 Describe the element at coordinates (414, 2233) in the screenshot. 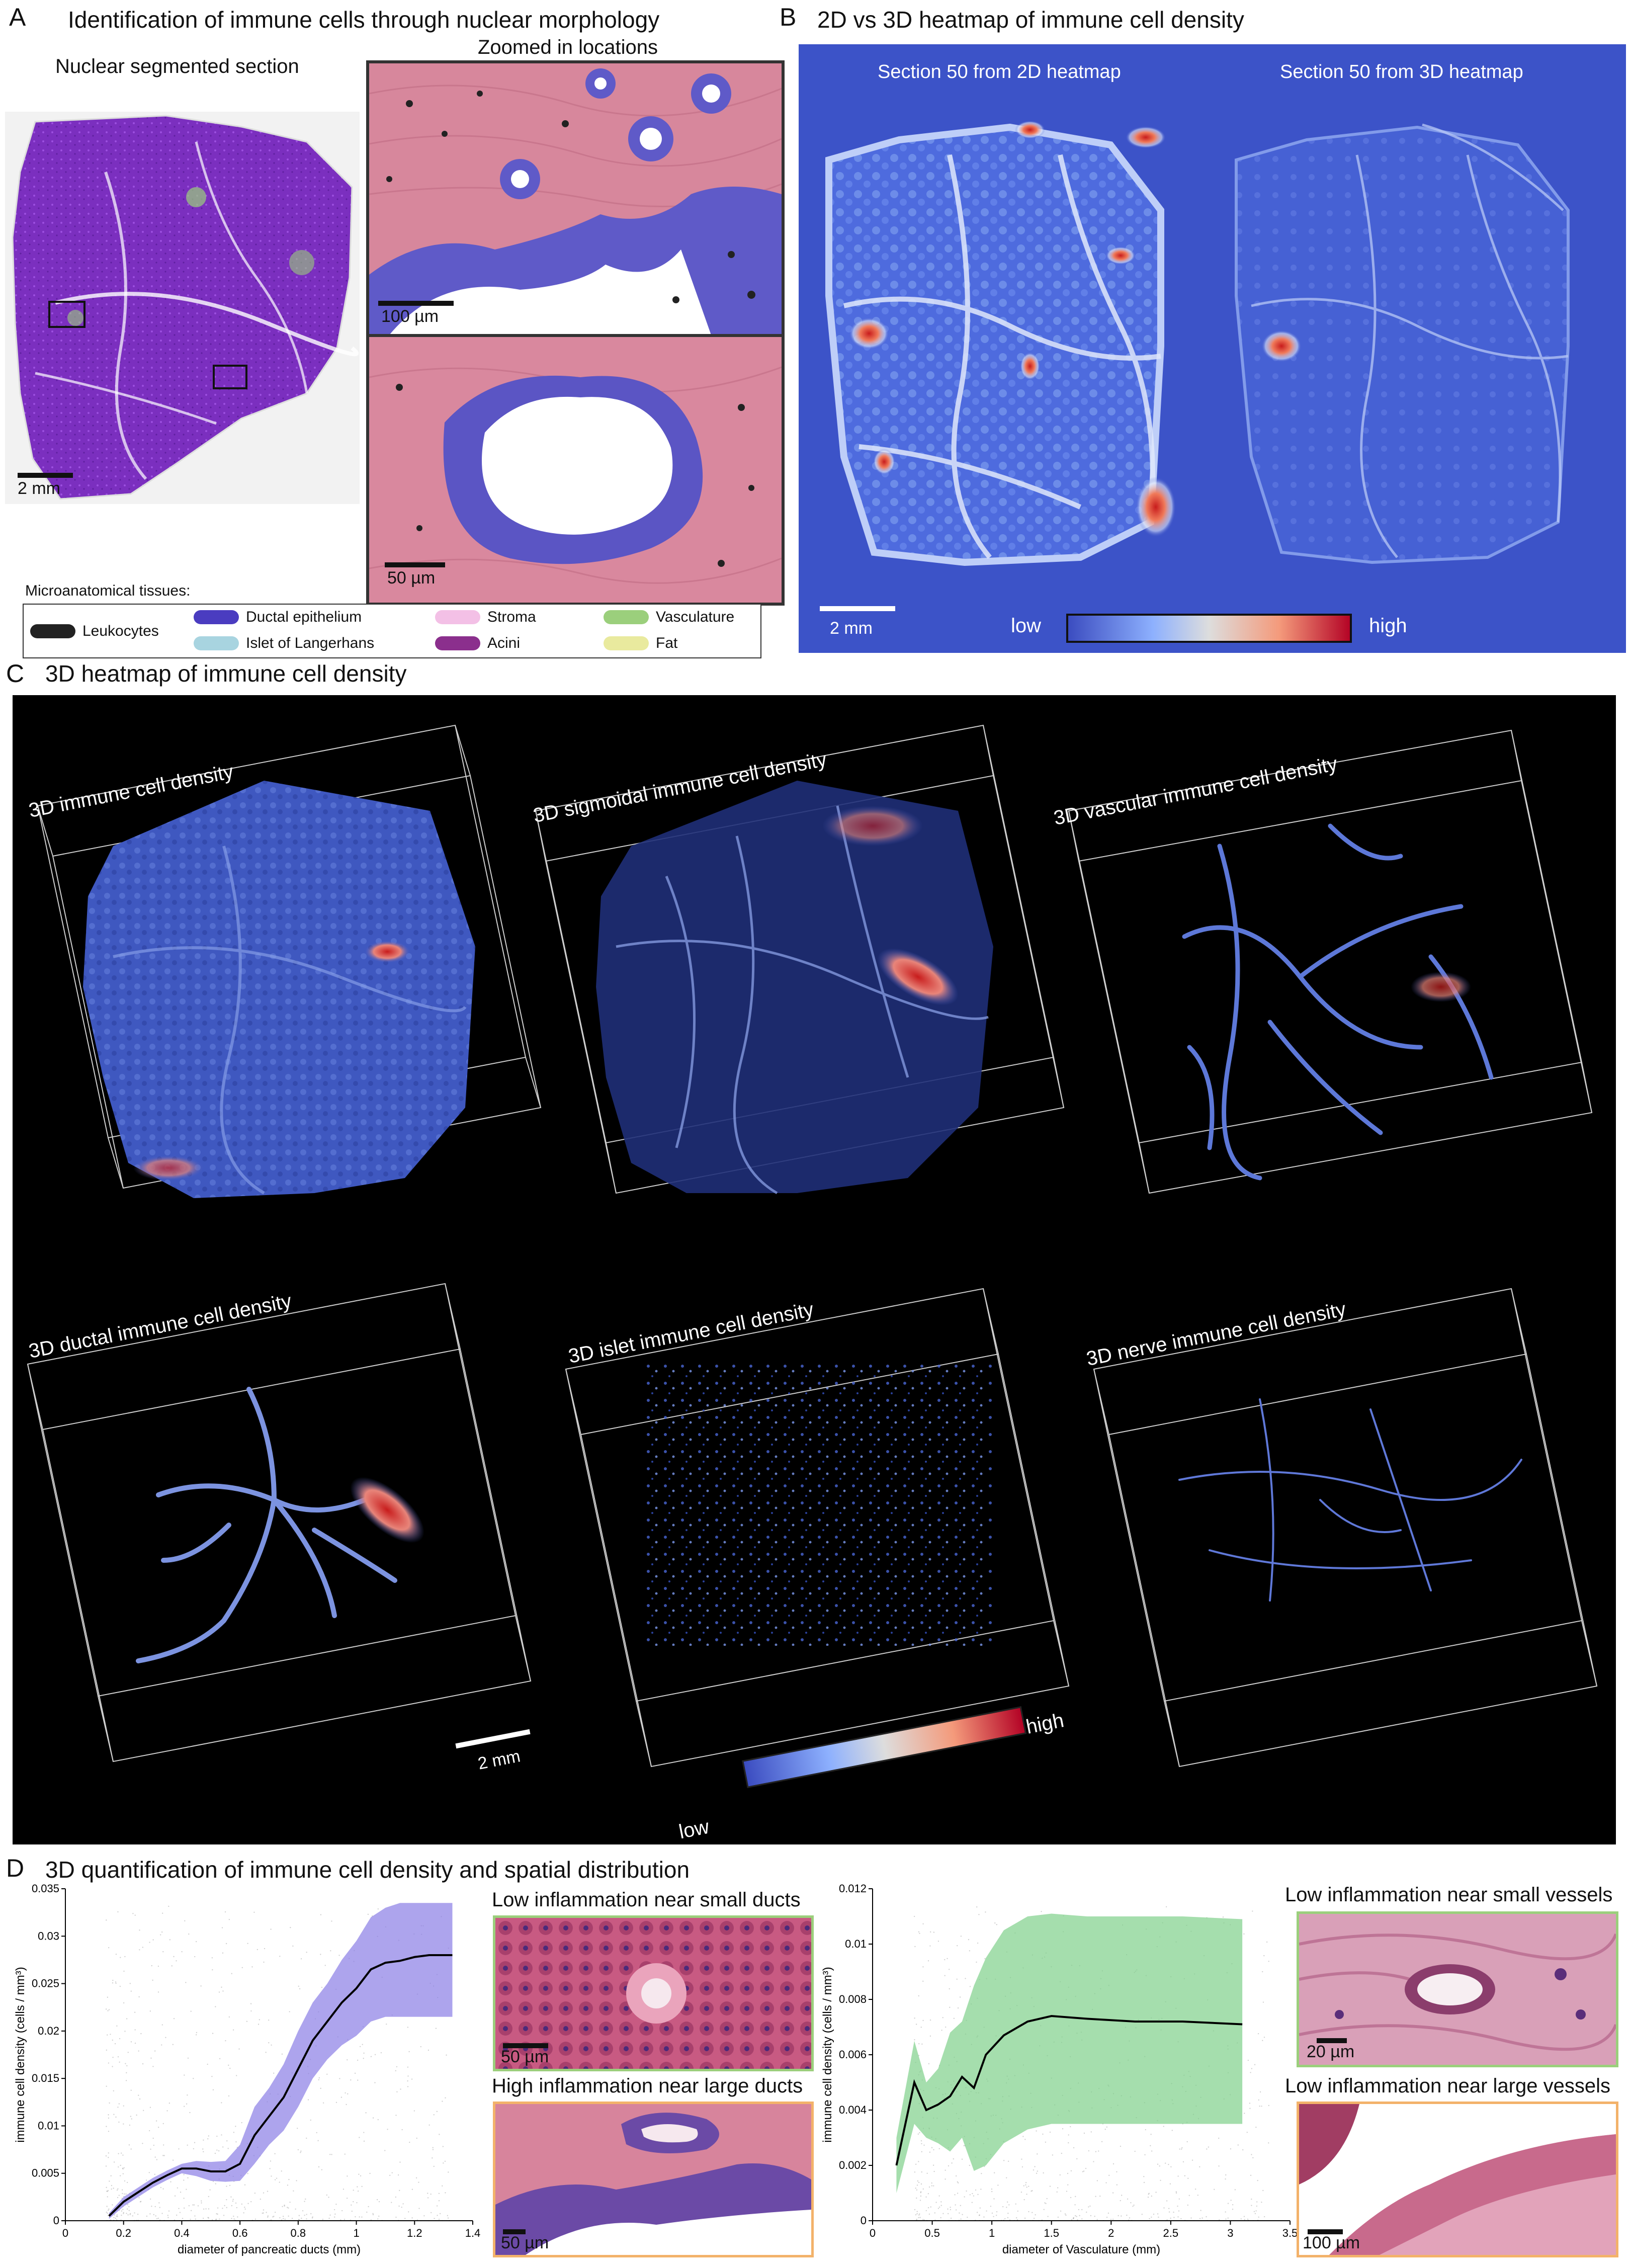

I see `x-tick-label: 1.2` at that location.